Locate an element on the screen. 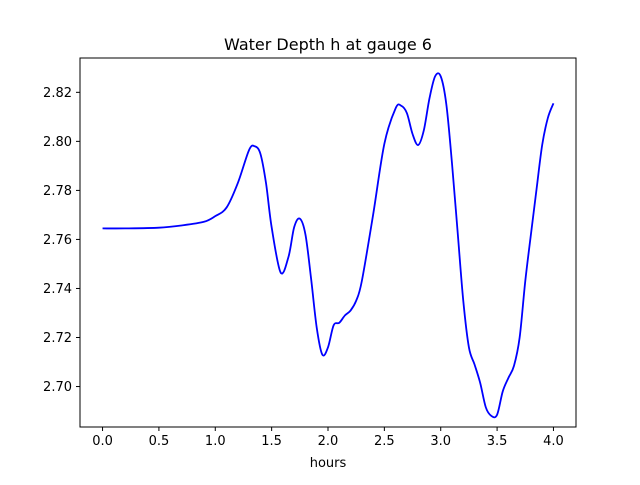 The height and width of the screenshot is (485, 640). x-tick-label: 2.5 is located at coordinates (384, 441).